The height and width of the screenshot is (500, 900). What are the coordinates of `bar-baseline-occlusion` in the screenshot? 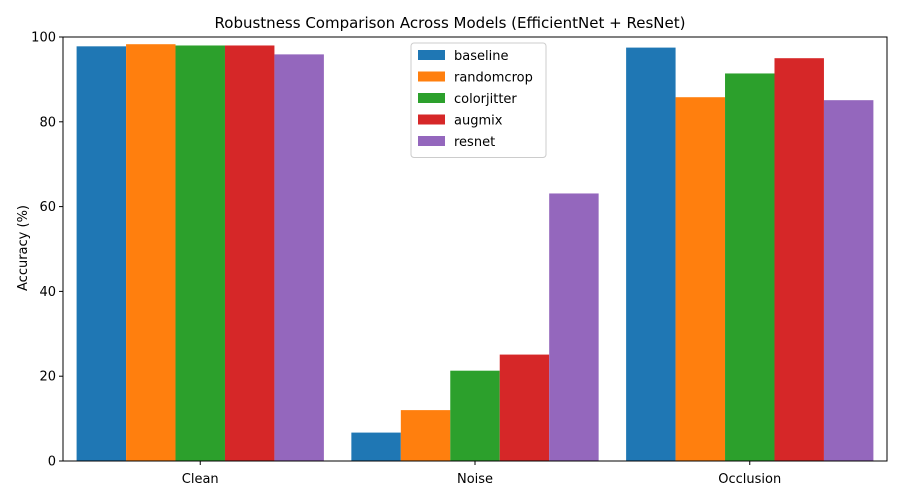 It's located at (651, 254).